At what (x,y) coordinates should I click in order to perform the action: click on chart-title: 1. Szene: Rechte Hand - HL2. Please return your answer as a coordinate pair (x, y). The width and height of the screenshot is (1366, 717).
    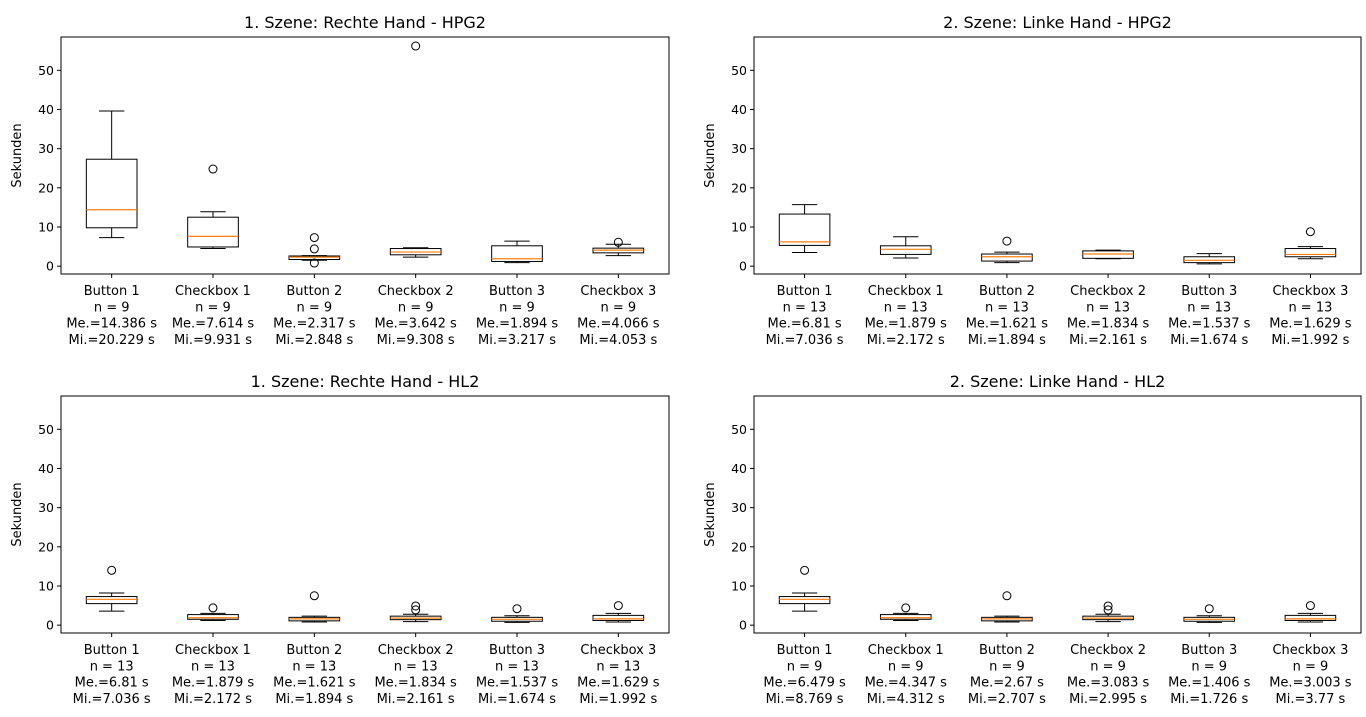
    Looking at the image, I should click on (365, 381).